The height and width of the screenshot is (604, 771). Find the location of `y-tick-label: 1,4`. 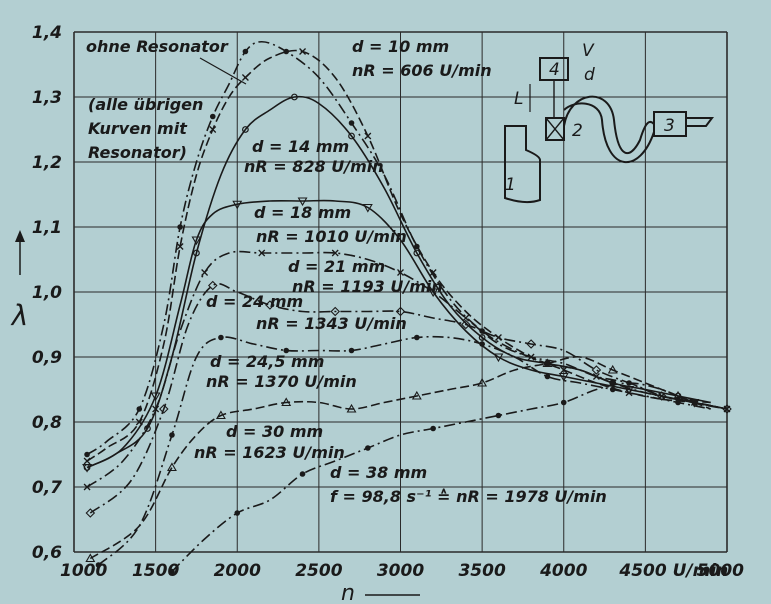

y-tick-label: 1,4 is located at coordinates (47, 33).